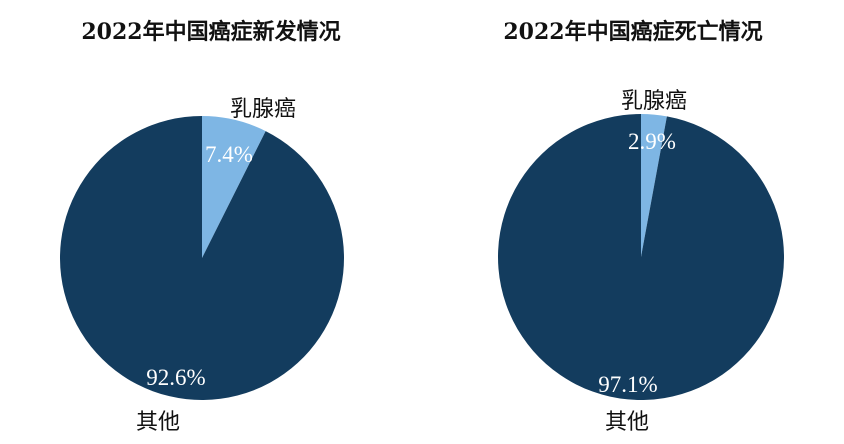 The height and width of the screenshot is (444, 844). What do you see at coordinates (175, 377) in the screenshot?
I see `slice-value-label-other: 92.6%` at bounding box center [175, 377].